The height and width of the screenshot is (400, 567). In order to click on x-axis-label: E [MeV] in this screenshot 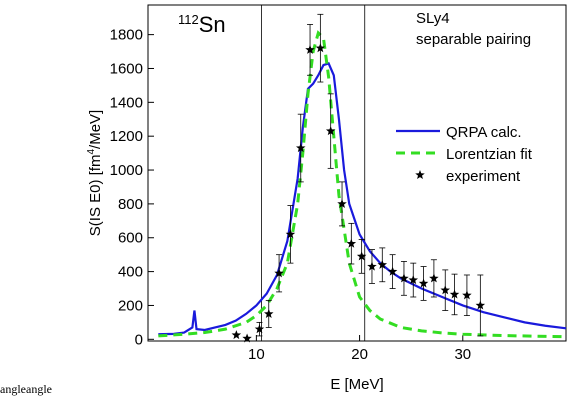, I will do `click(356, 384)`.